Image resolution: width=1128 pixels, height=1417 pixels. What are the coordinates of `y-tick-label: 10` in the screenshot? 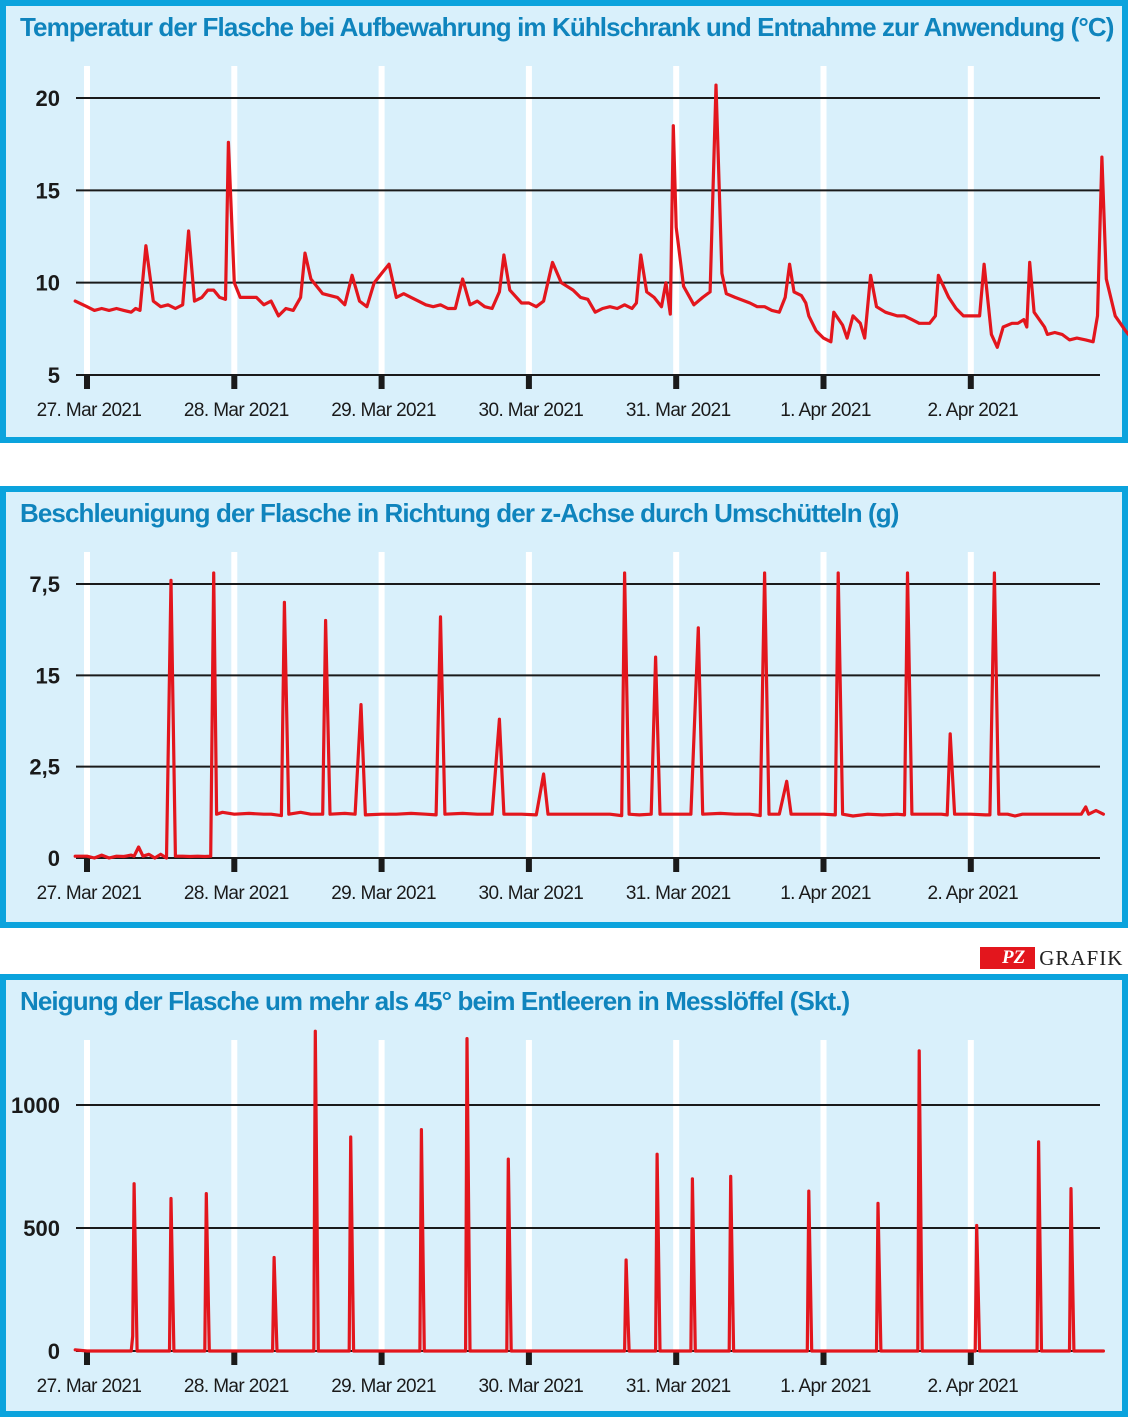 It's located at (48, 283).